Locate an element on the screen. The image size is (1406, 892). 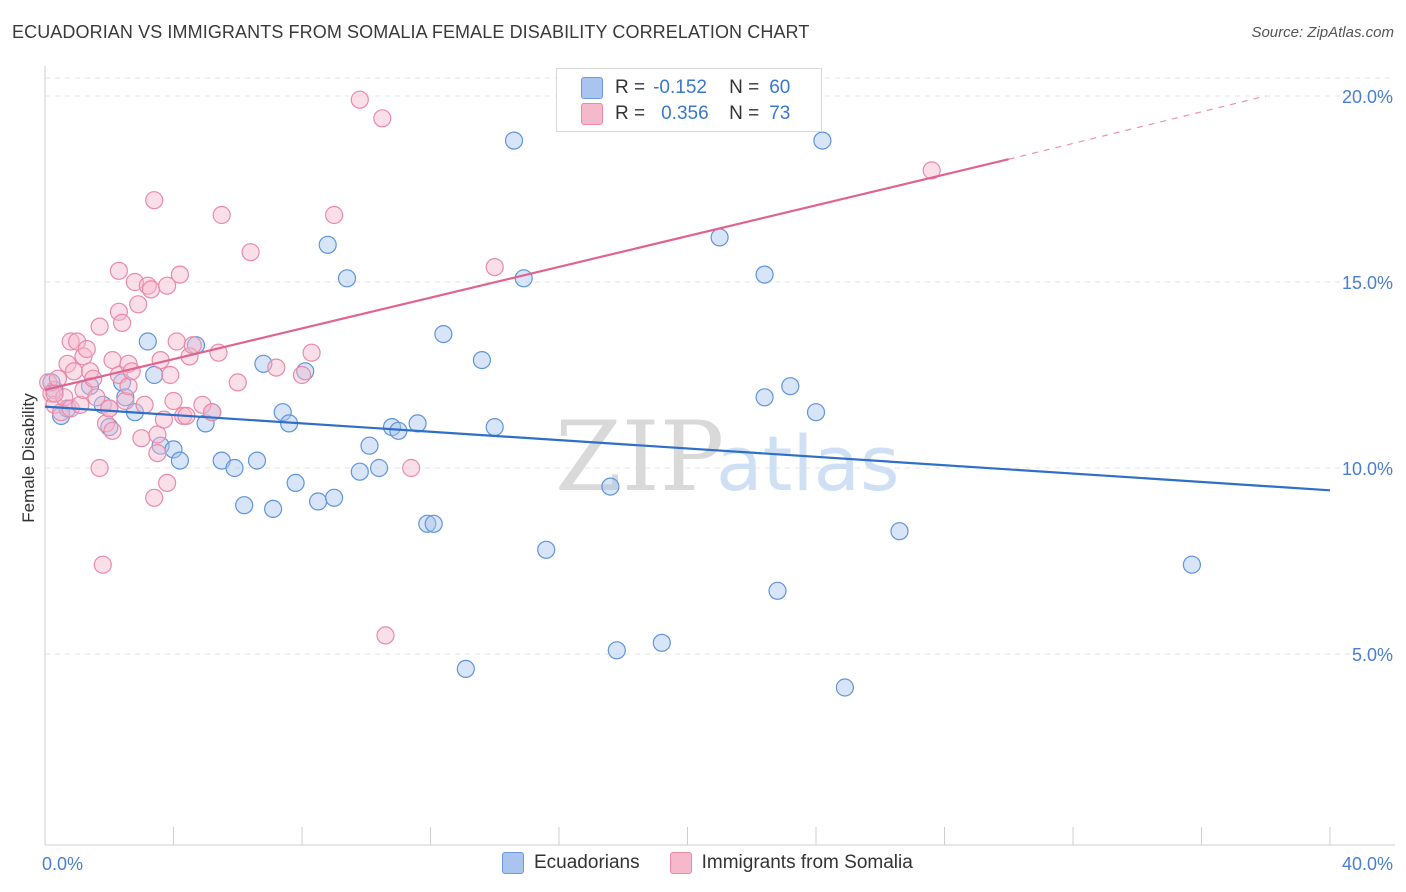
y-tick-label: 5.0% is located at coordinates (1372, 655).